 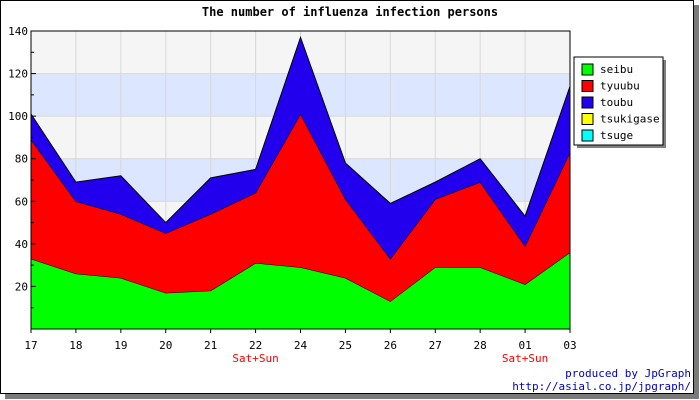 What do you see at coordinates (616, 135) in the screenshot?
I see `legend-label-tsuge: tsuge` at bounding box center [616, 135].